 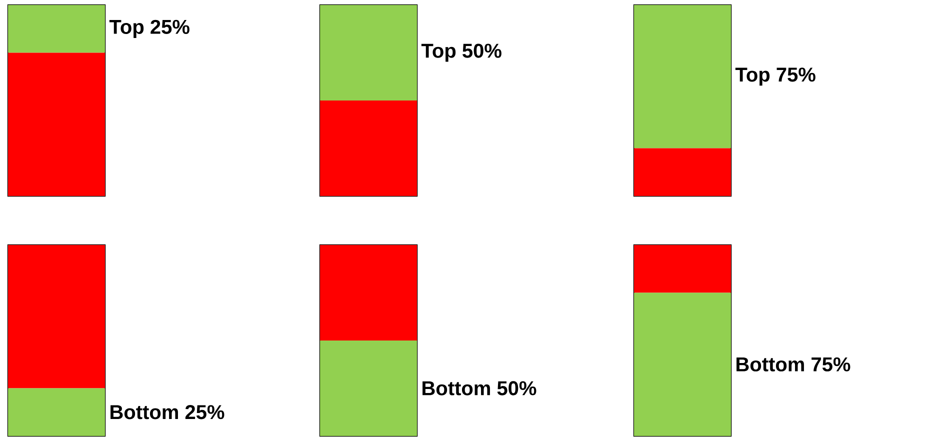 I want to click on text: Bottom 50%, so click(x=479, y=388).